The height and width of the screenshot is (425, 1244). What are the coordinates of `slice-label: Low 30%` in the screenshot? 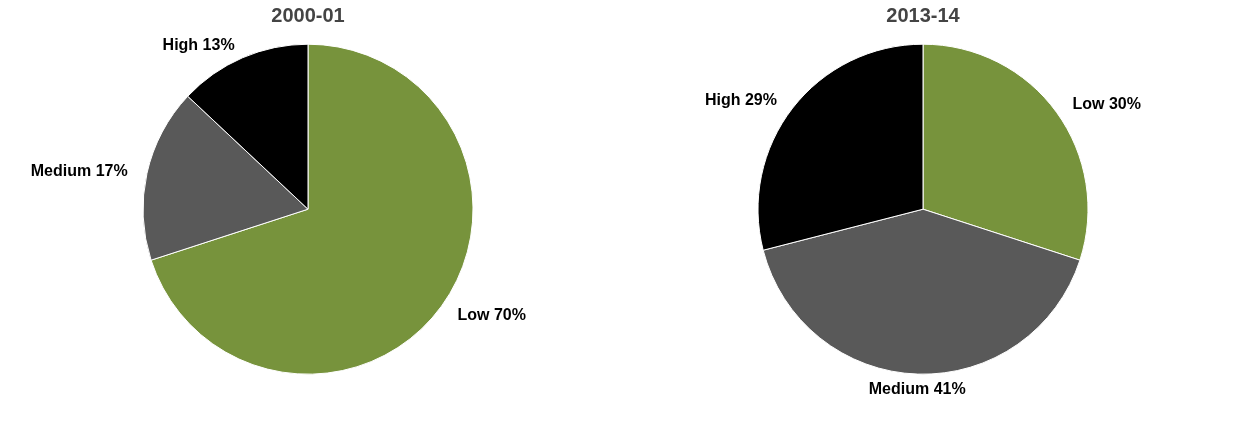 It's located at (1106, 104).